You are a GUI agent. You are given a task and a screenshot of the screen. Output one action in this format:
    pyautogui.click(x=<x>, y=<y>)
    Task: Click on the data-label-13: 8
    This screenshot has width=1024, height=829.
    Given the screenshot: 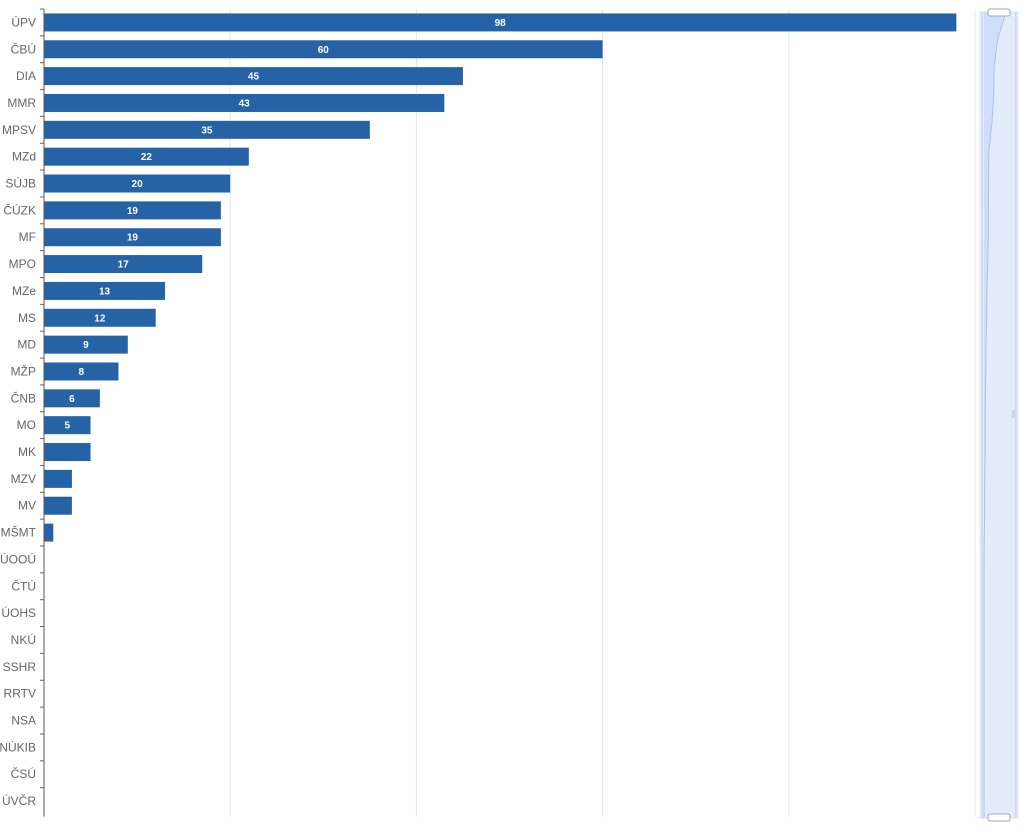 What is the action you would take?
    pyautogui.click(x=81, y=372)
    